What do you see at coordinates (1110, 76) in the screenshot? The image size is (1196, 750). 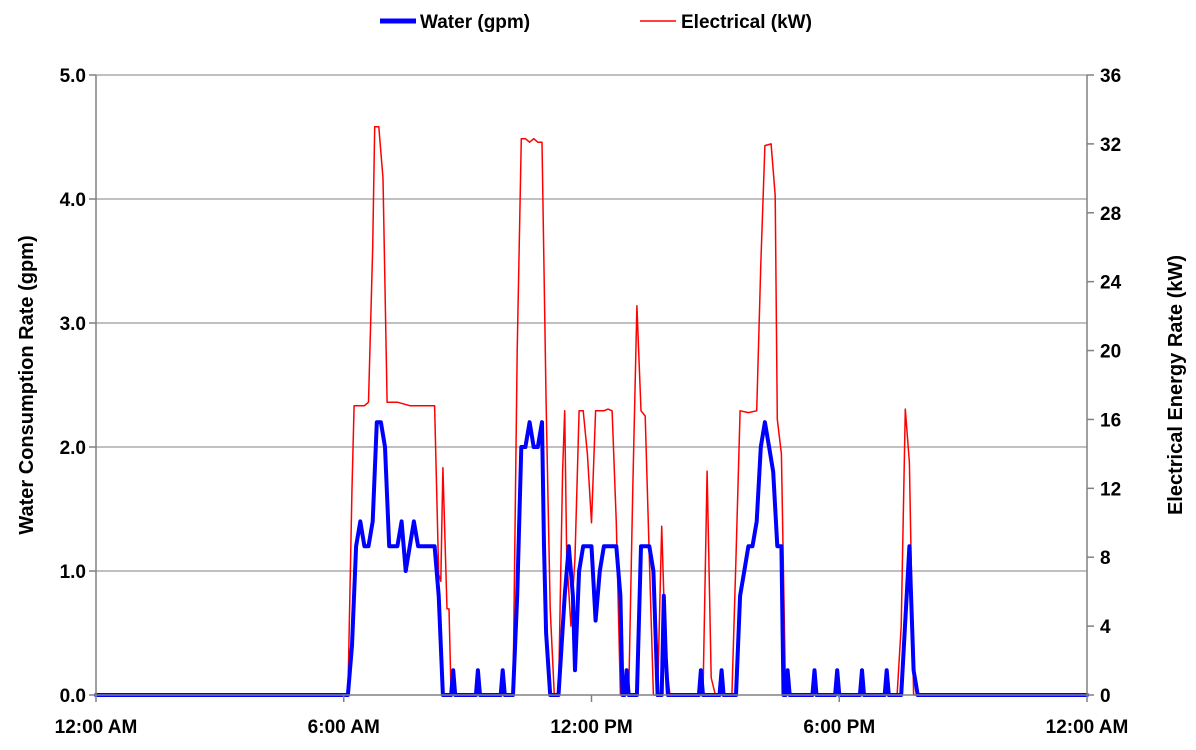 I see `y-right-tick-label-9: 36` at bounding box center [1110, 76].